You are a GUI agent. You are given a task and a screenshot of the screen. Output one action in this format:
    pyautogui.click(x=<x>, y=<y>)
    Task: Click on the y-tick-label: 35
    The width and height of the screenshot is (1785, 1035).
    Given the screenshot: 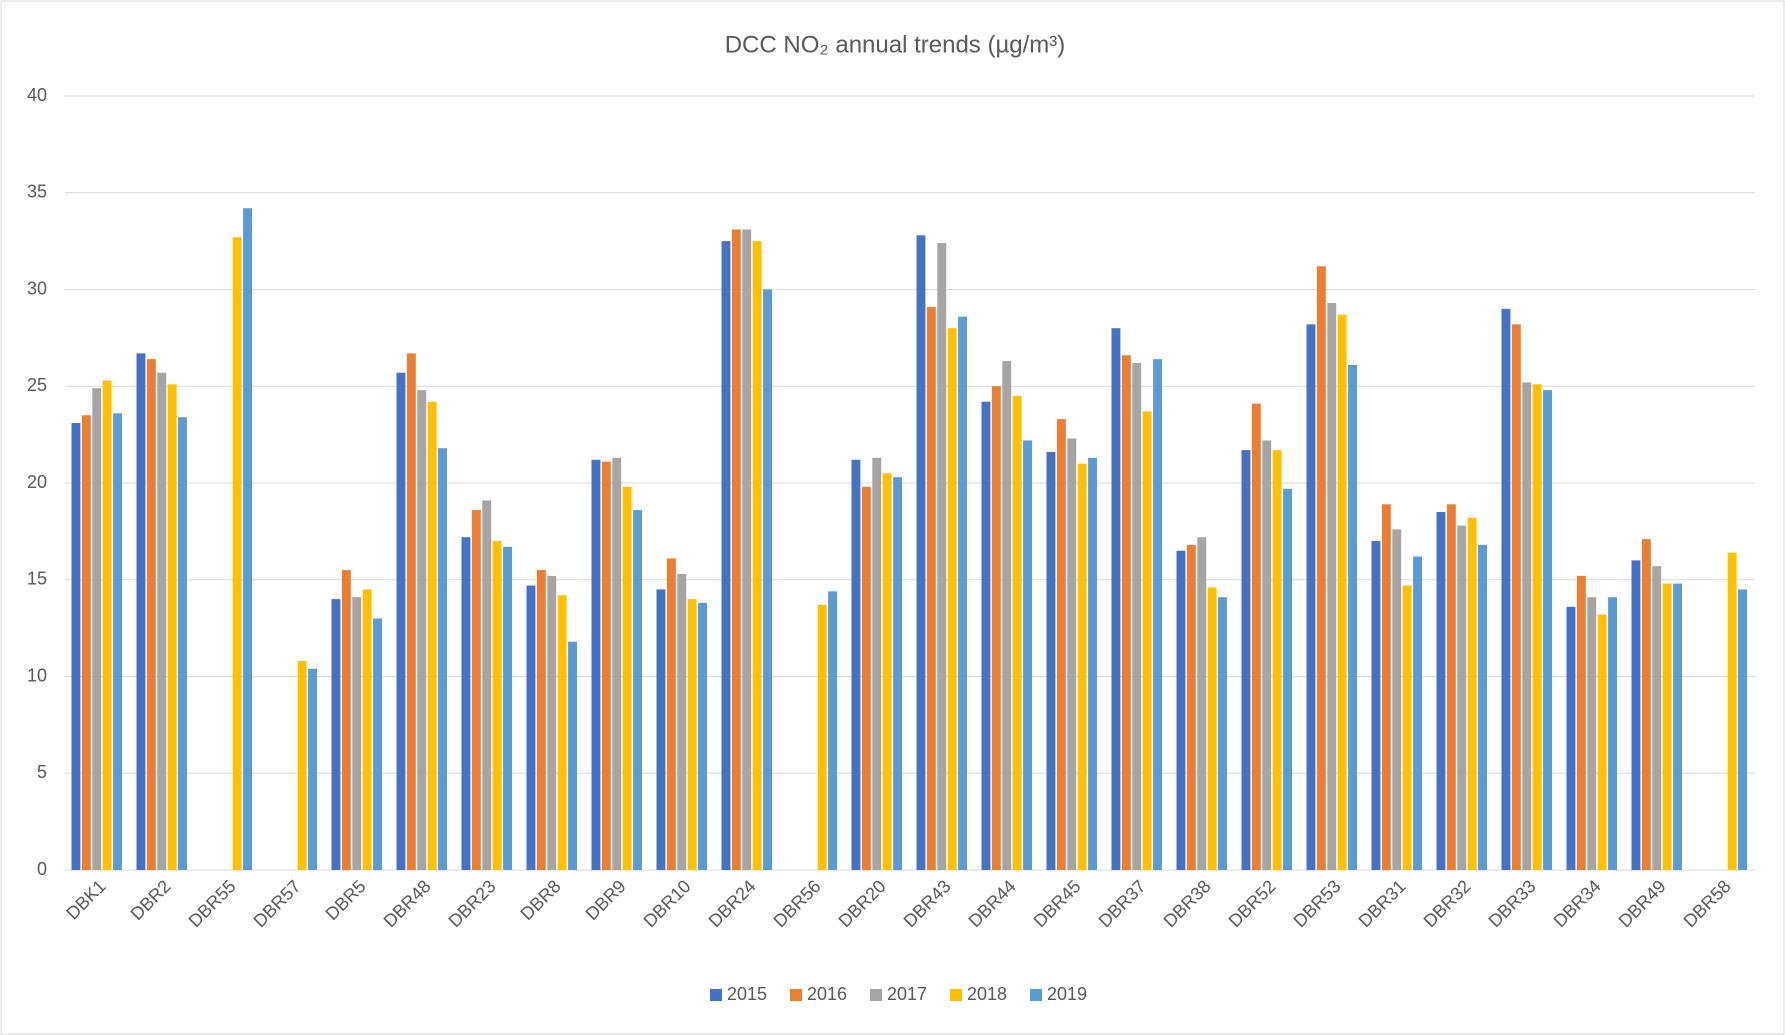 What is the action you would take?
    pyautogui.click(x=37, y=192)
    